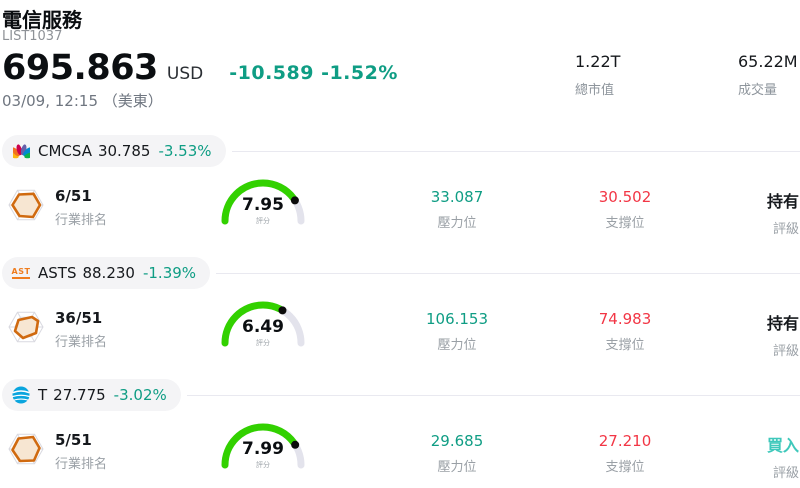 The height and width of the screenshot is (488, 800). I want to click on market-cap-value: 1.22T, so click(598, 61).